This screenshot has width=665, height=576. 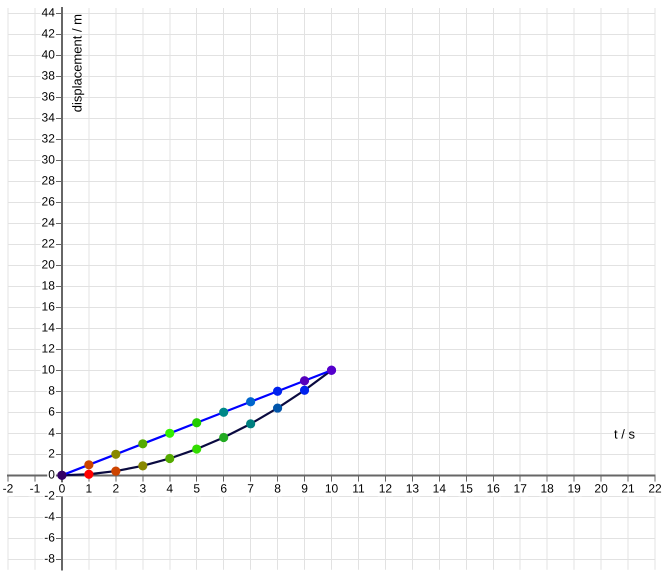 I want to click on x-tick-label: 6, so click(x=224, y=489).